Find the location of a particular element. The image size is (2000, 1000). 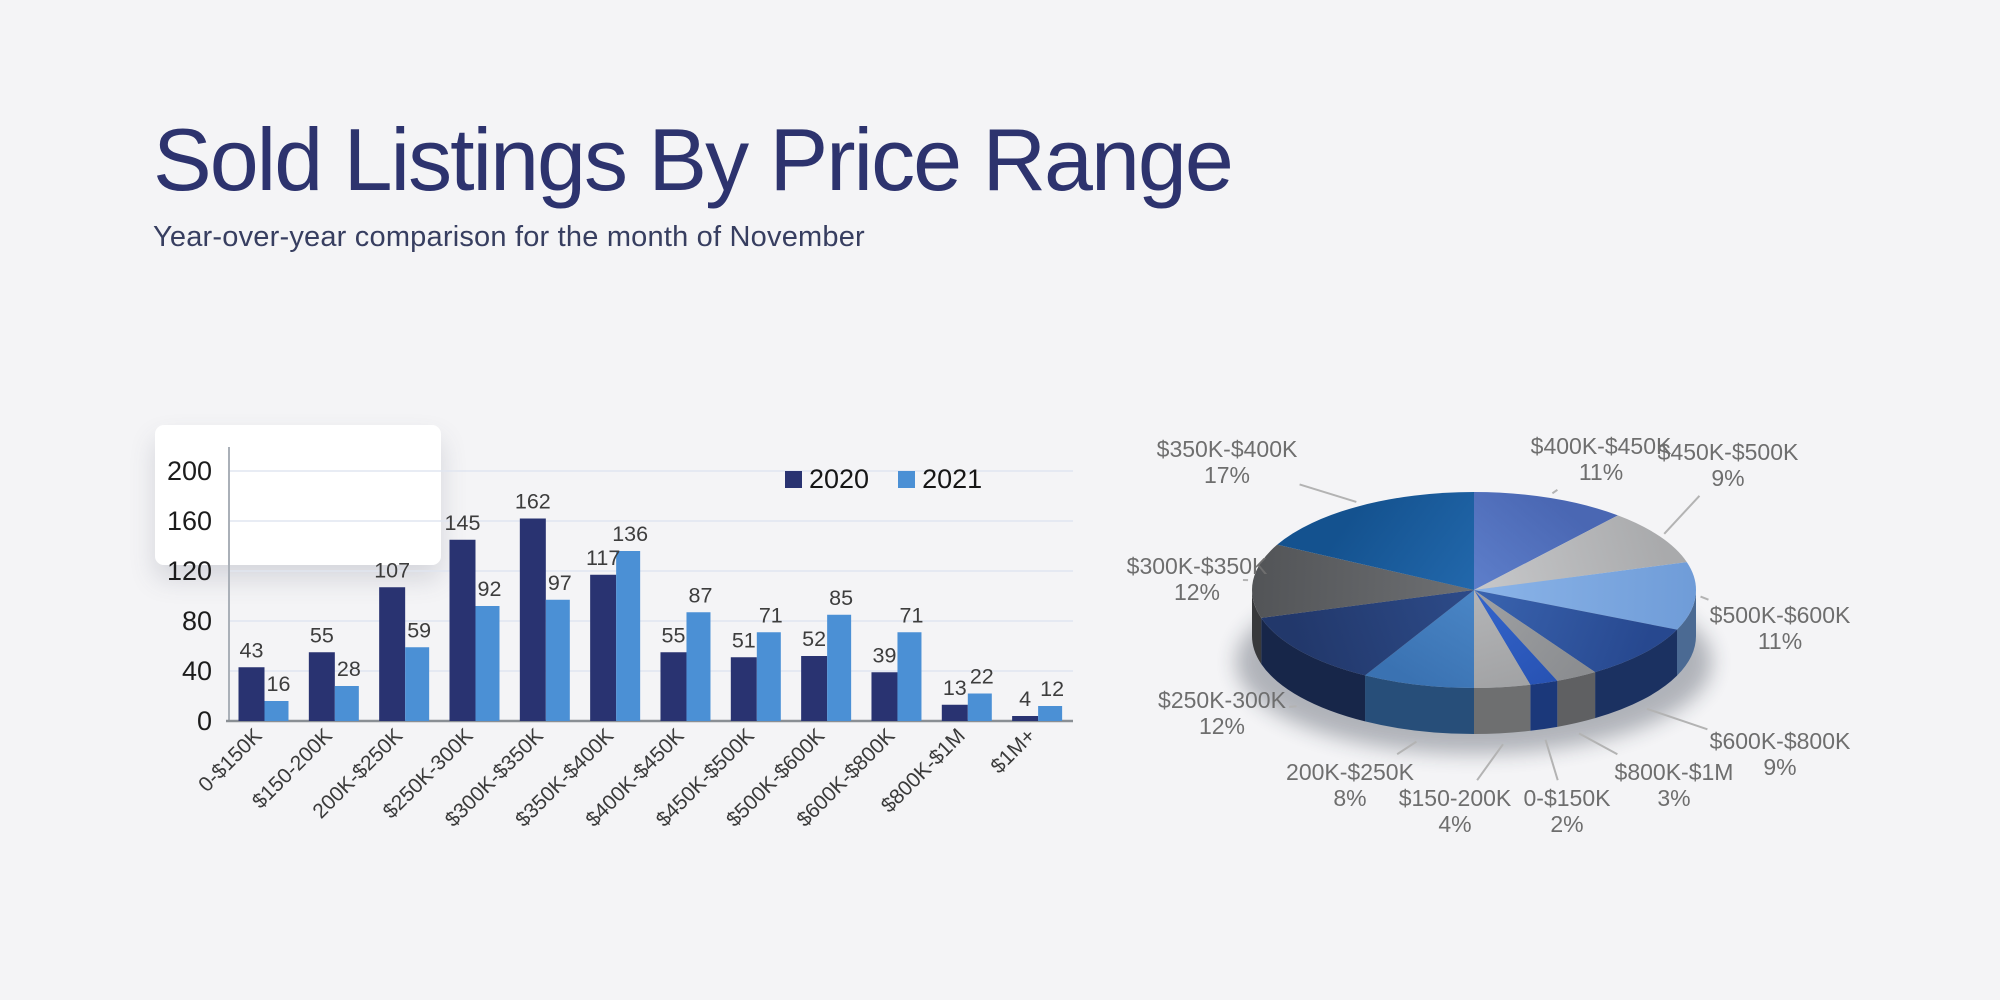

bar-value-2021-6: 87 is located at coordinates (701, 595).